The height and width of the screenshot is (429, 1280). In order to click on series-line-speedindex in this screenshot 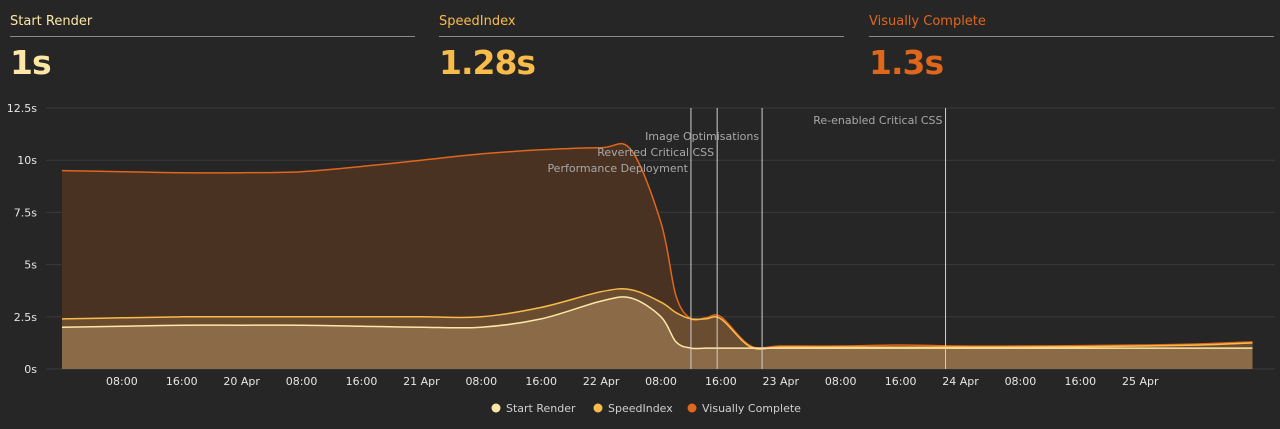, I will do `click(657, 319)`.